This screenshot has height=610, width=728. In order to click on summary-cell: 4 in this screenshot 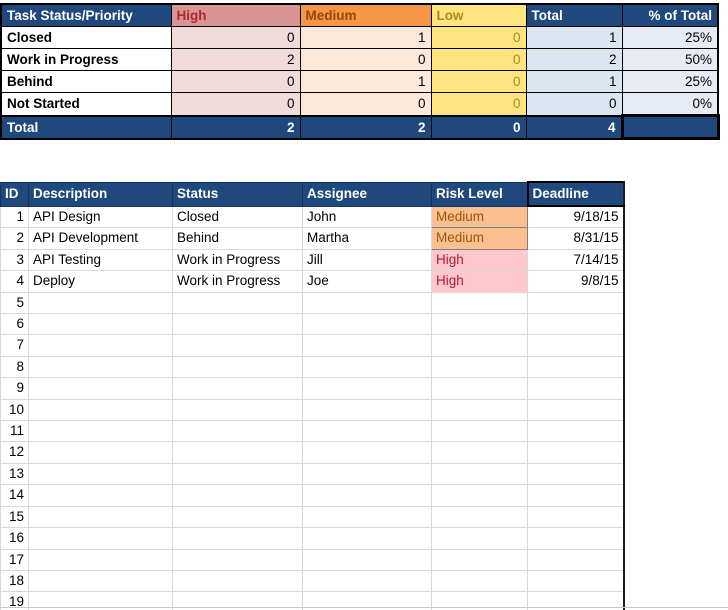, I will do `click(574, 126)`.